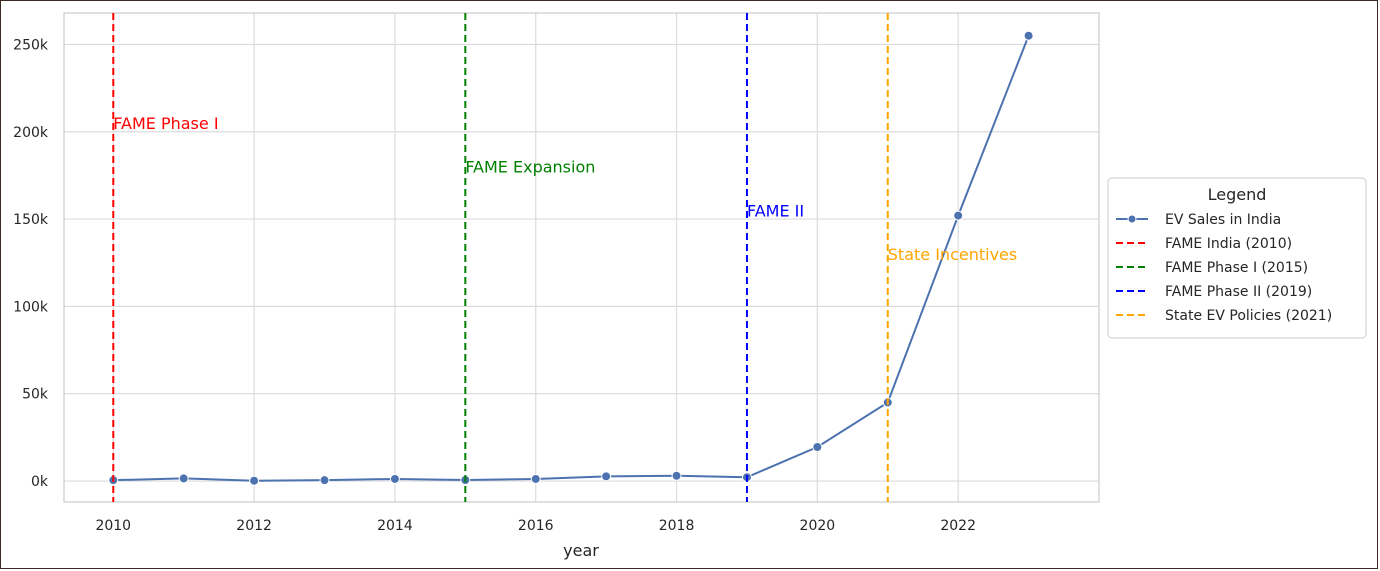 The image size is (1380, 571). What do you see at coordinates (1248, 316) in the screenshot?
I see `legend-label: State EV Policies (2021)` at bounding box center [1248, 316].